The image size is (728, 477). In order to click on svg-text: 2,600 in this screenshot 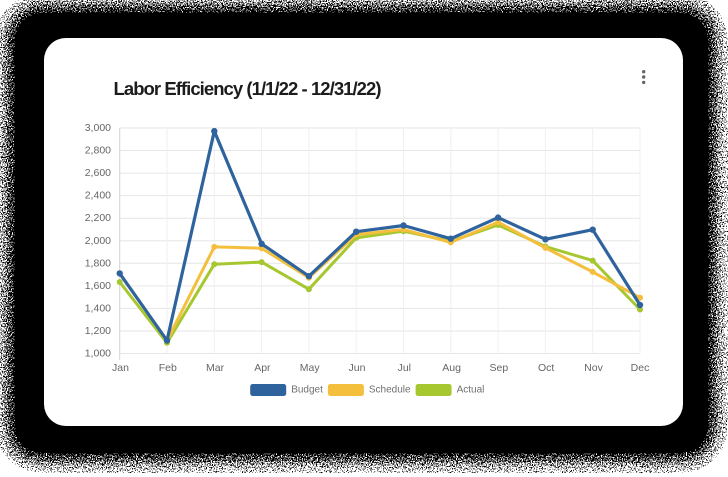, I will do `click(98, 173)`.